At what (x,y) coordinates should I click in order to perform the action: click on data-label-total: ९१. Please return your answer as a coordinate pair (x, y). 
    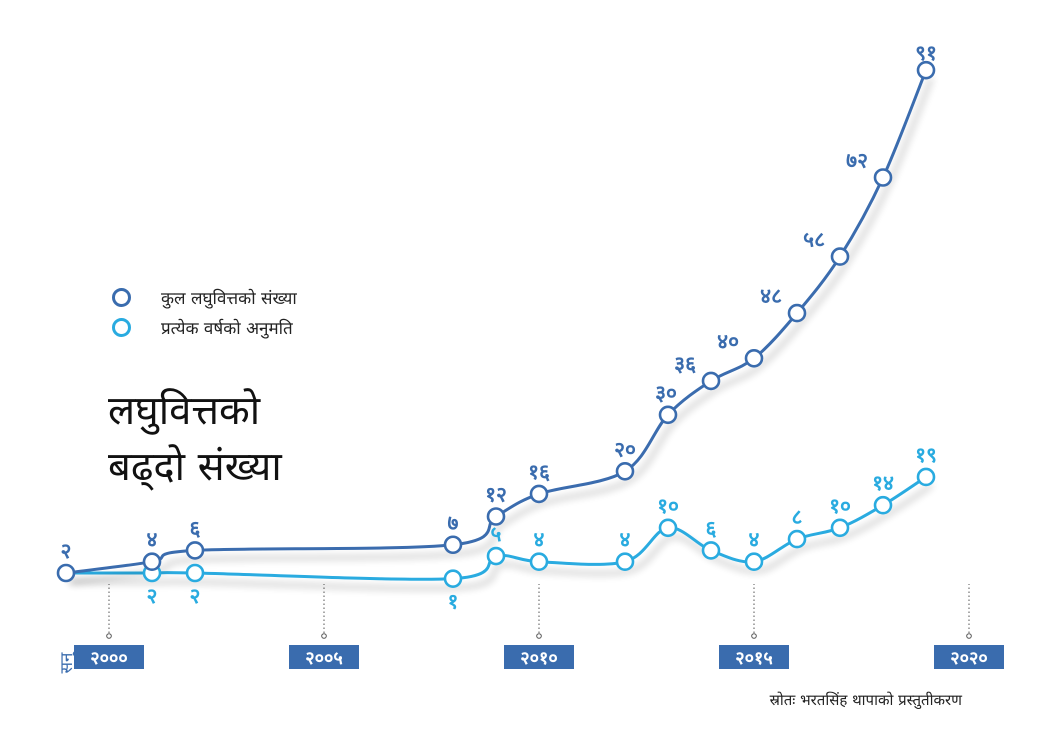
    Looking at the image, I should click on (926, 53).